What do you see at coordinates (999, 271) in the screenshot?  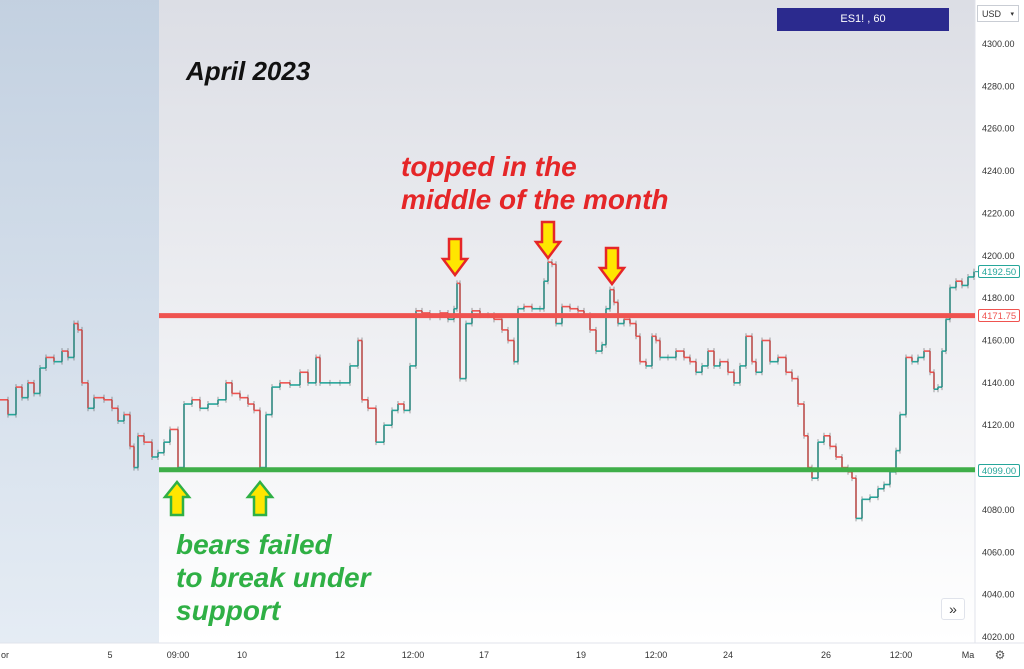 I see `last-price-tag: 4192.50` at bounding box center [999, 271].